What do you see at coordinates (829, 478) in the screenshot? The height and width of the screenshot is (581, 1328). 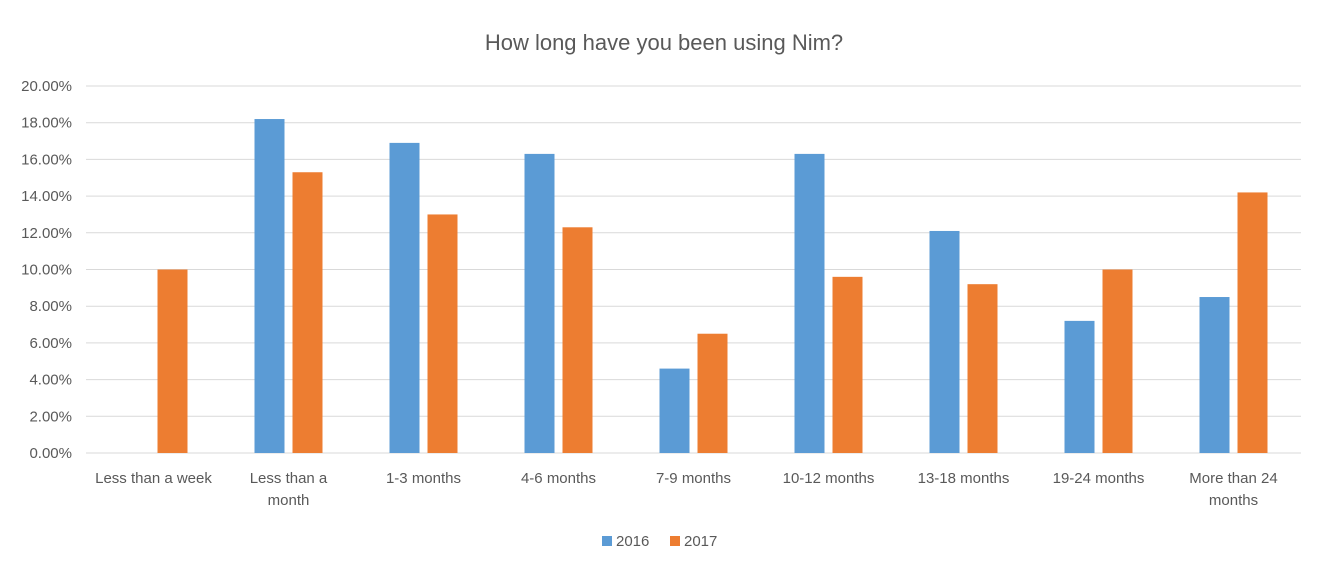 I see `x-category-label: 10-12 months` at bounding box center [829, 478].